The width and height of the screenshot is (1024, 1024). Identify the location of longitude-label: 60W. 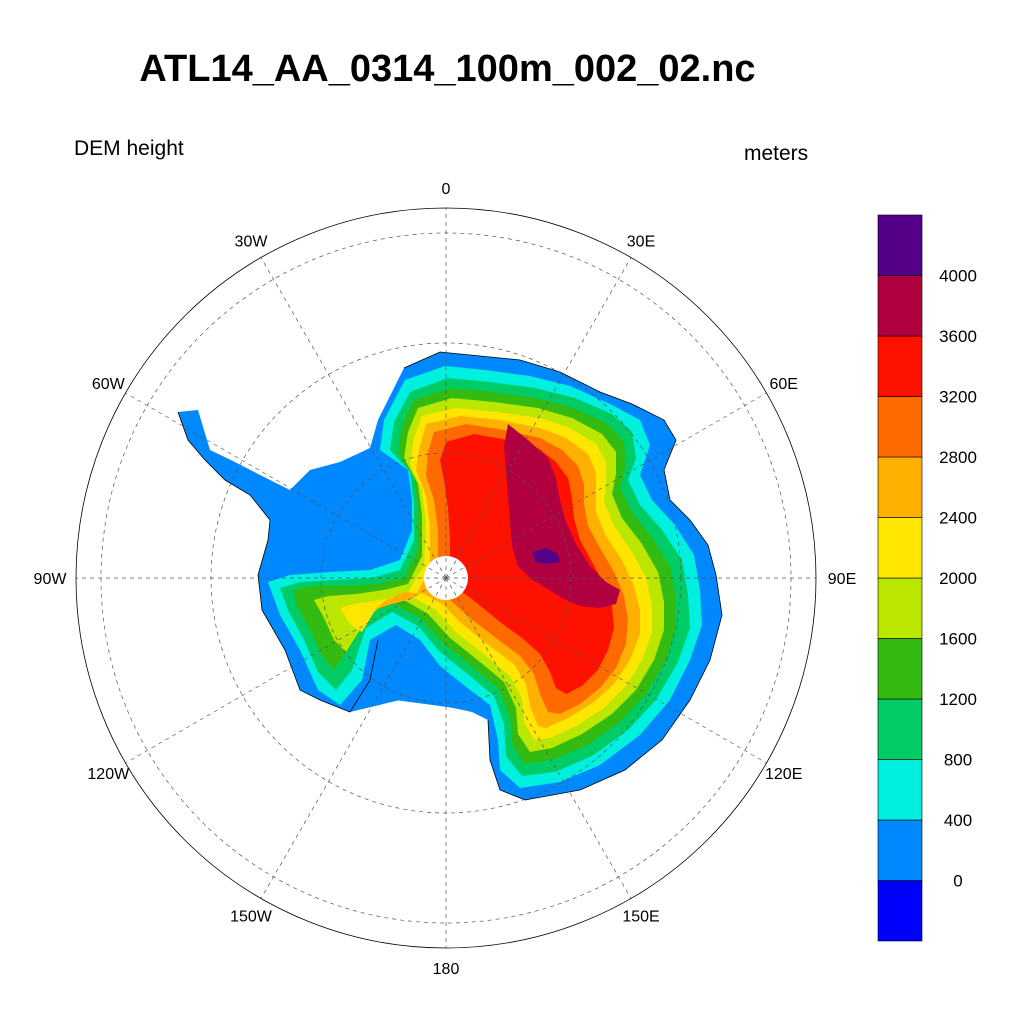
(109, 384).